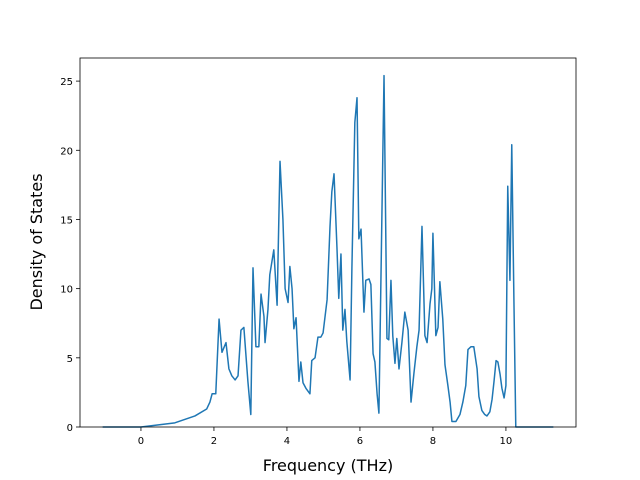  I want to click on x-tick-label: 2, so click(214, 441).